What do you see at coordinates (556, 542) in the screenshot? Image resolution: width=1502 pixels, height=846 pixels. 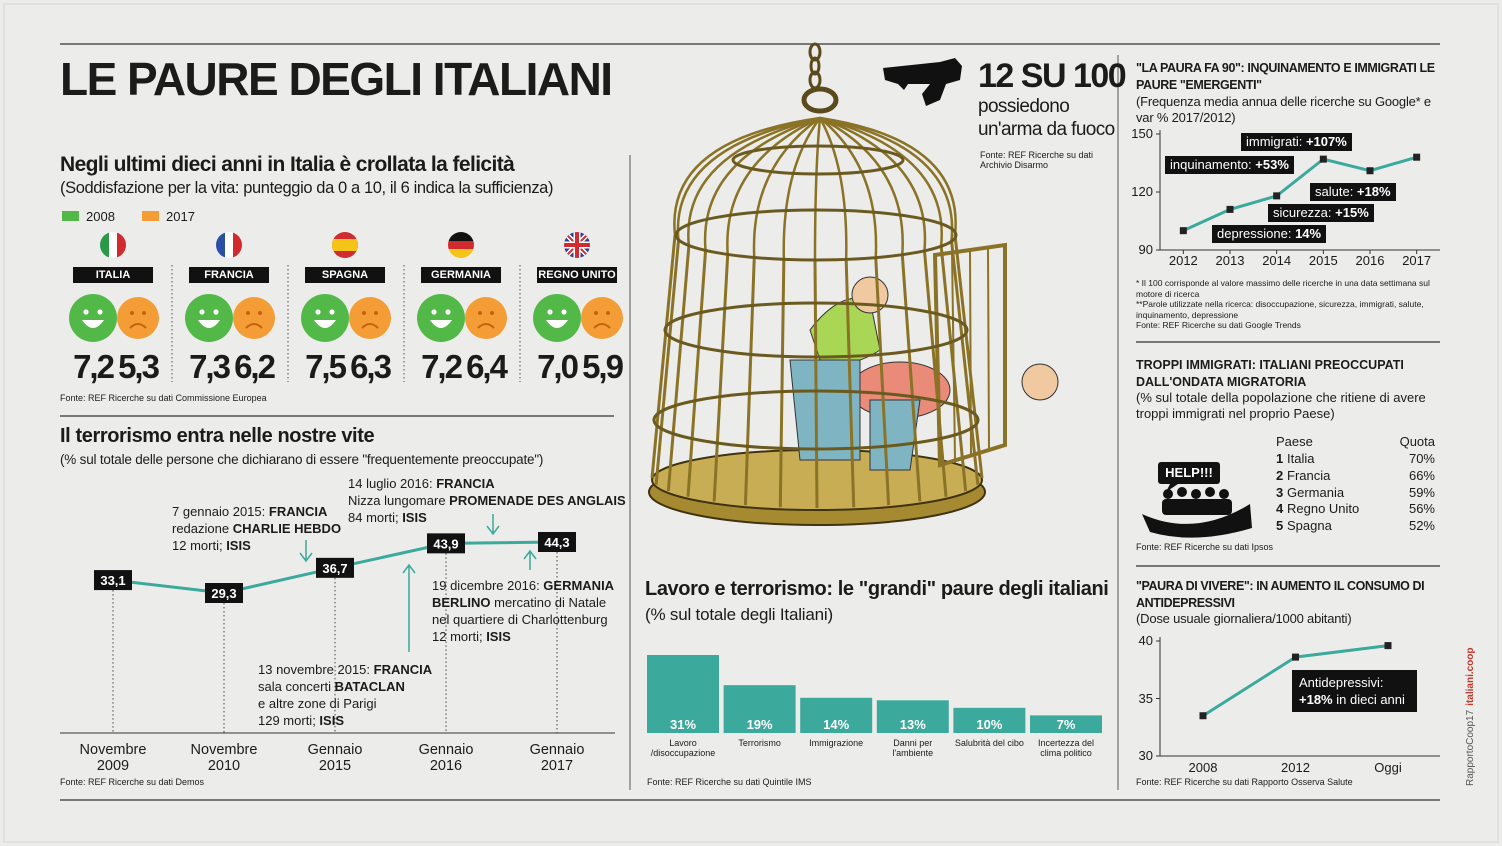 I see `value-label: 44,3` at bounding box center [556, 542].